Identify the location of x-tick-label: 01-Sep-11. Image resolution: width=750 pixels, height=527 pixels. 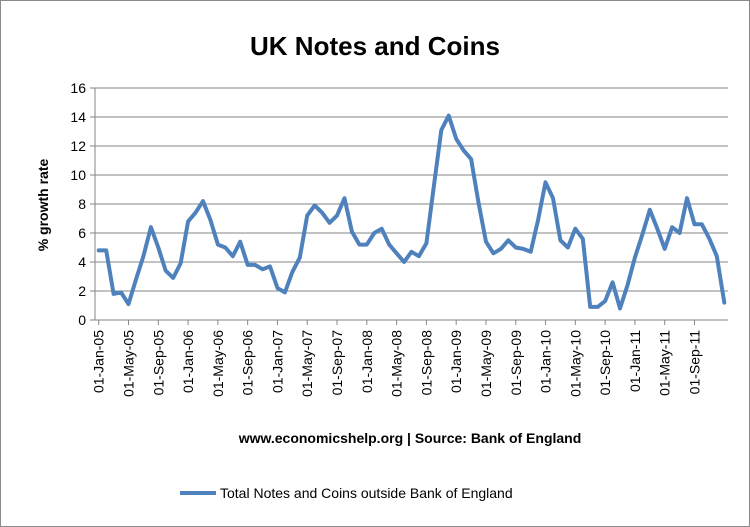
(694, 362).